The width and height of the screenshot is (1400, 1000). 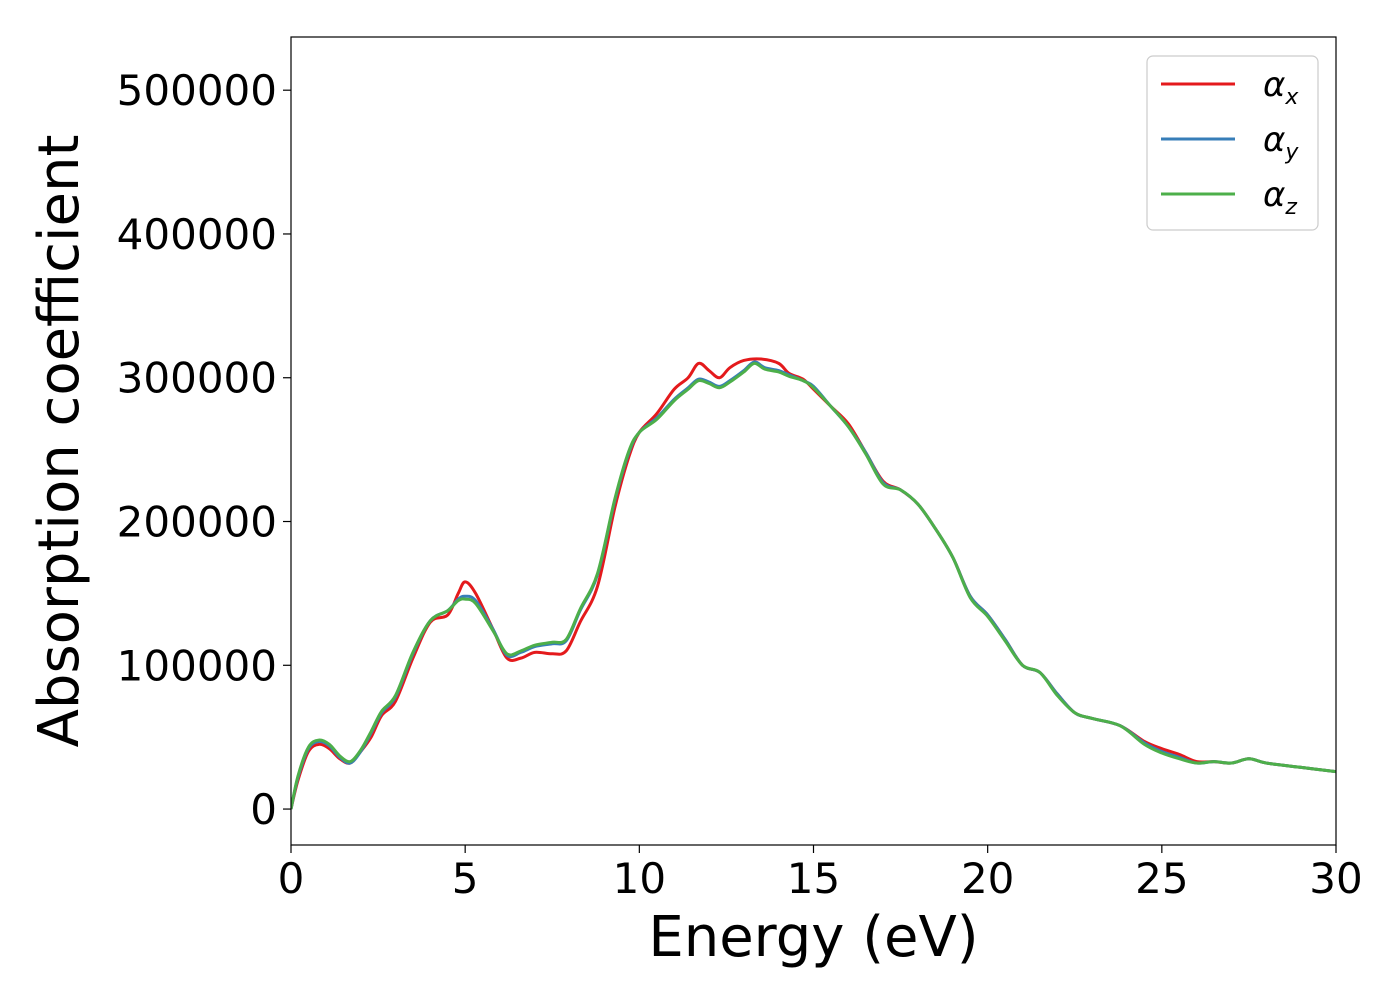 I want to click on x-axis-label: Energy (eV), so click(x=813, y=937).